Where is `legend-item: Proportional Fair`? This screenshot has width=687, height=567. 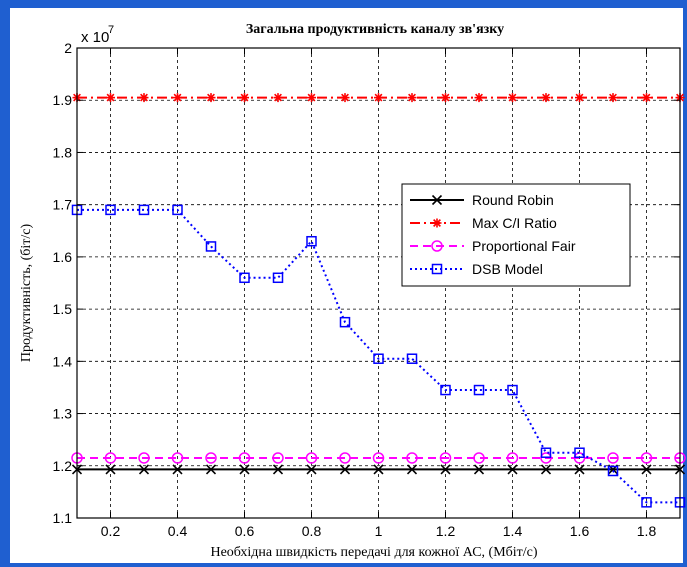
legend-item: Proportional Fair is located at coordinates (493, 246).